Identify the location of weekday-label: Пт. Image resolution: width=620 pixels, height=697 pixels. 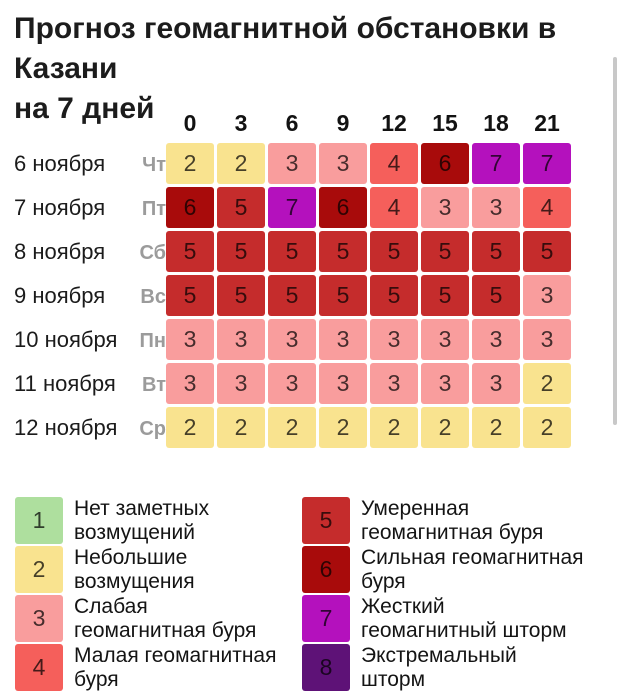
(153, 208).